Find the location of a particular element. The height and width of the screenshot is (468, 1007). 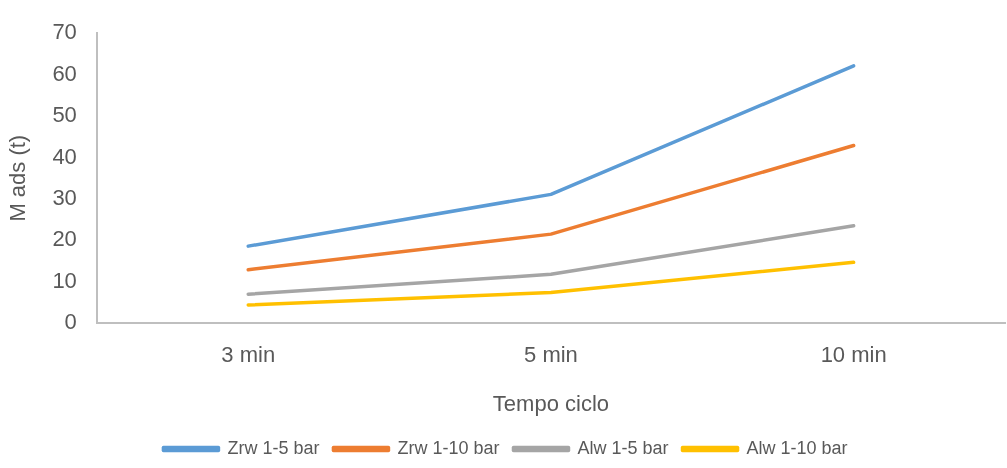

y-tick-label: 70 is located at coordinates (64, 32).